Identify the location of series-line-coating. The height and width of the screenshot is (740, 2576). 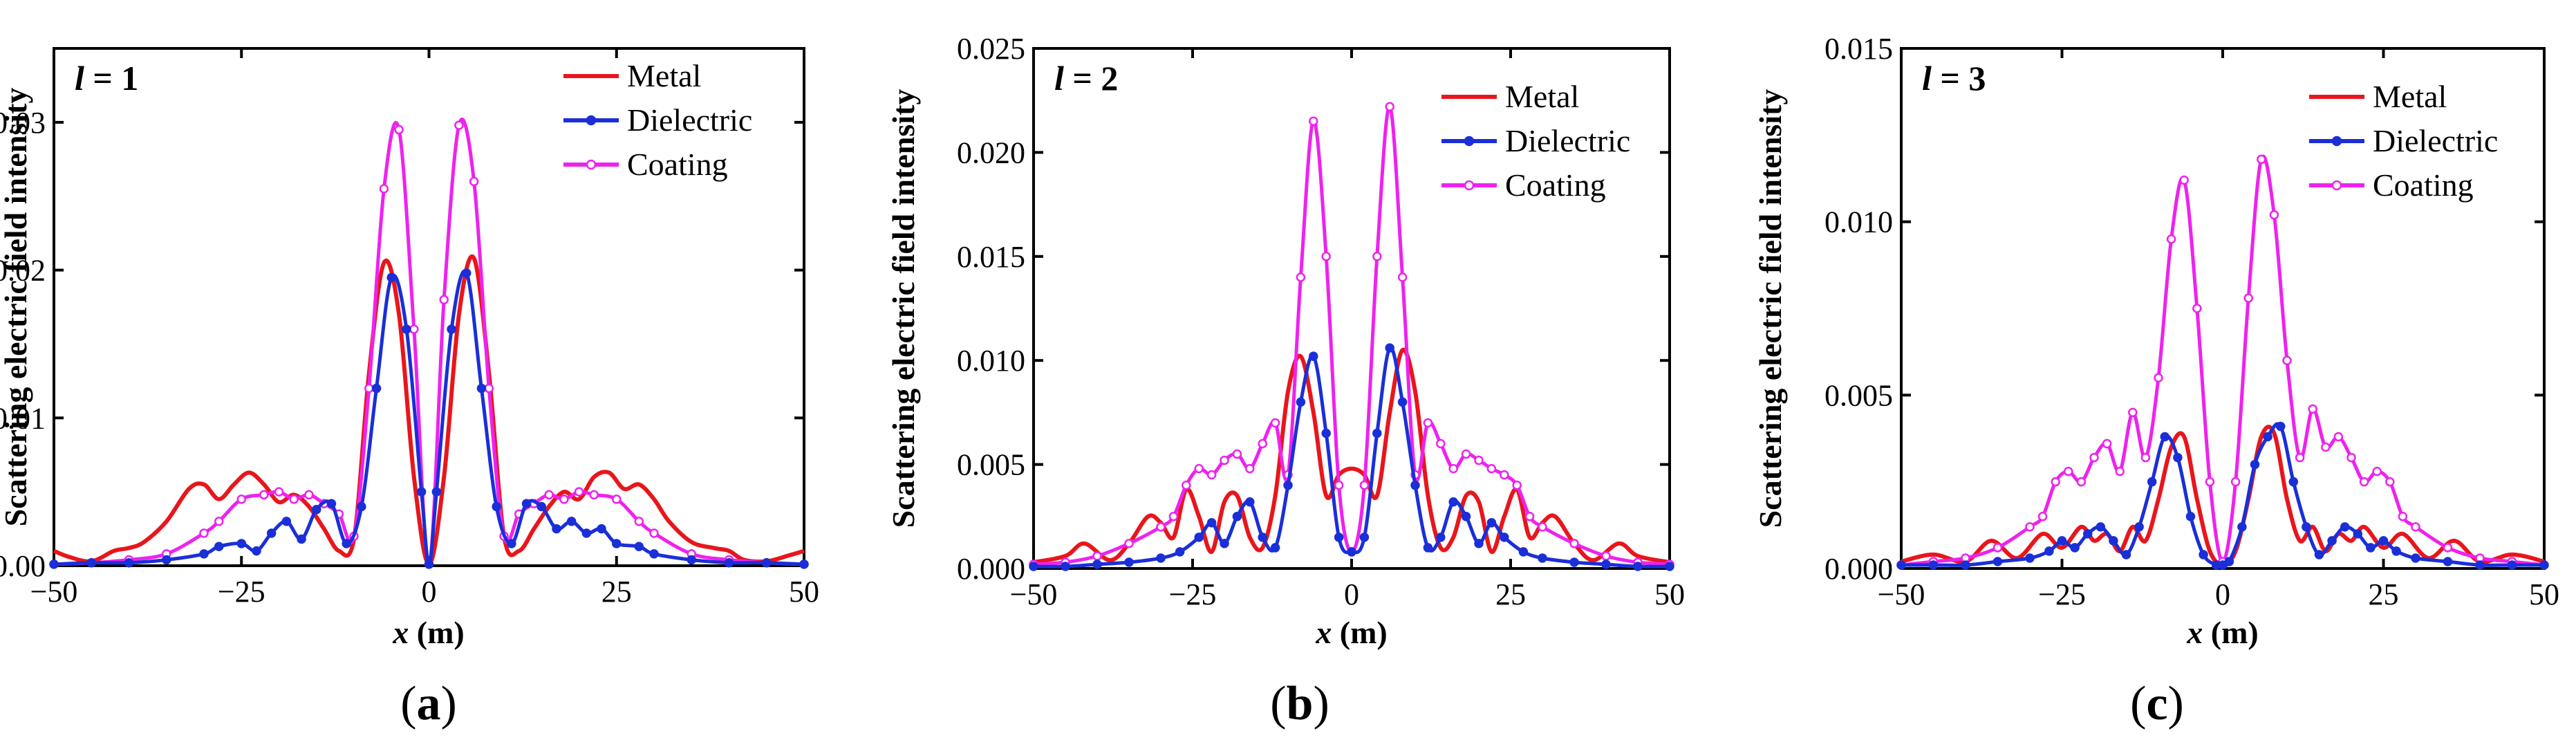
(2223, 360).